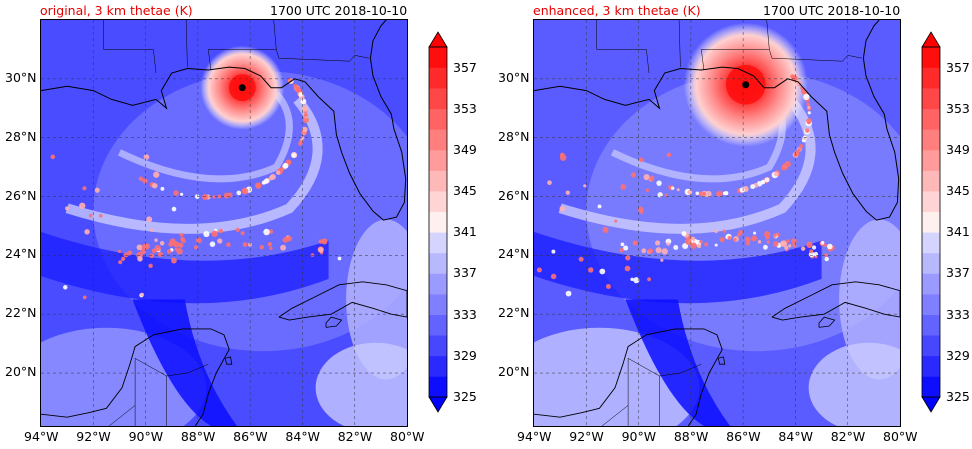  I want to click on colorbar-enhanced, so click(931, 222).